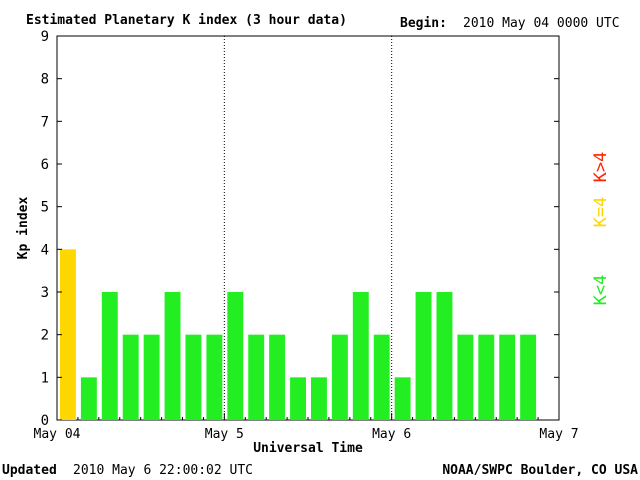  I want to click on y-tick-label: 1, so click(45, 378).